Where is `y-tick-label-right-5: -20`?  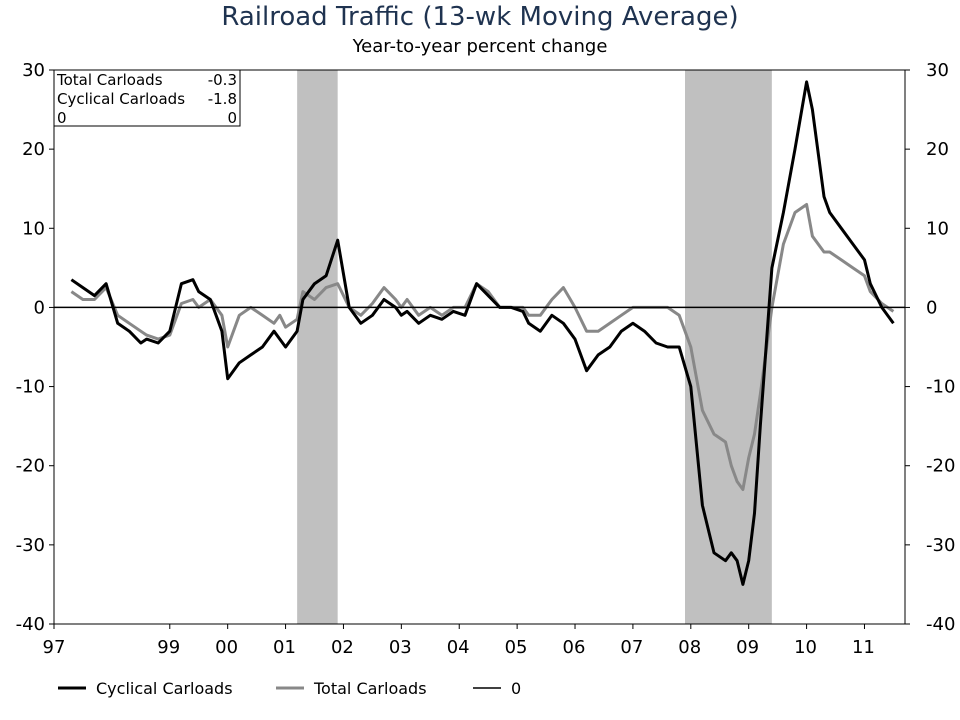
y-tick-label-right-5: -20 is located at coordinates (940, 466).